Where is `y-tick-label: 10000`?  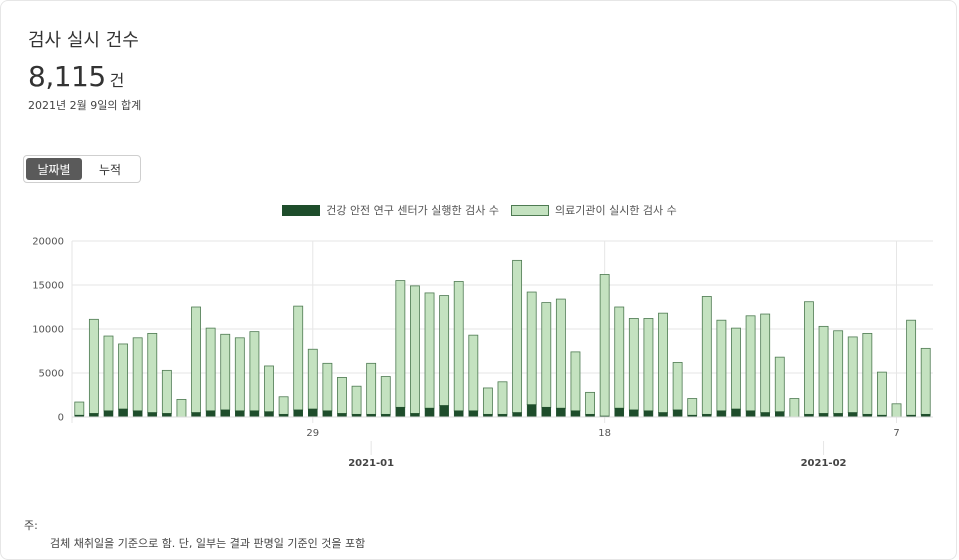
y-tick-label: 10000 is located at coordinates (48, 330).